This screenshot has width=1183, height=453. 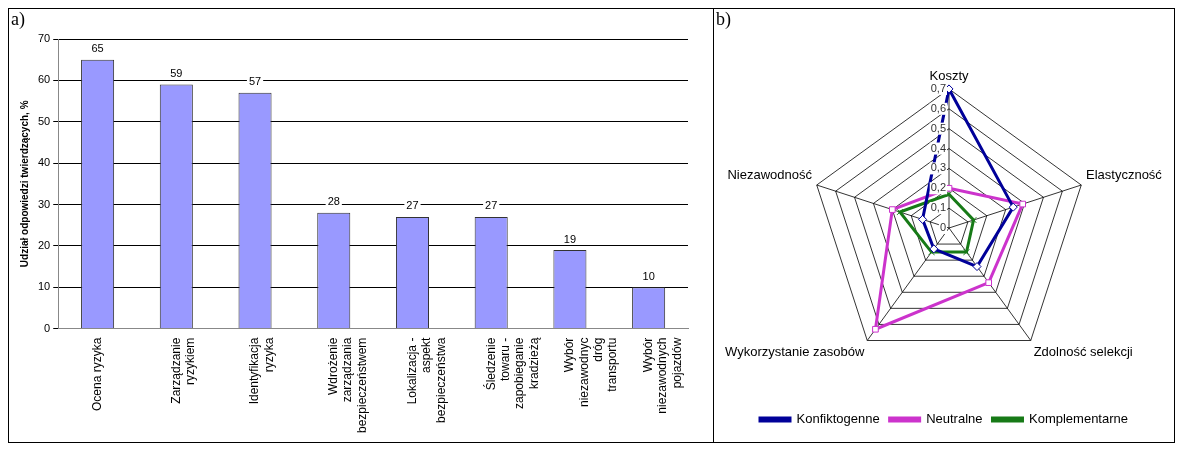 I want to click on y-tick-label: 0,7, so click(x=938, y=87).